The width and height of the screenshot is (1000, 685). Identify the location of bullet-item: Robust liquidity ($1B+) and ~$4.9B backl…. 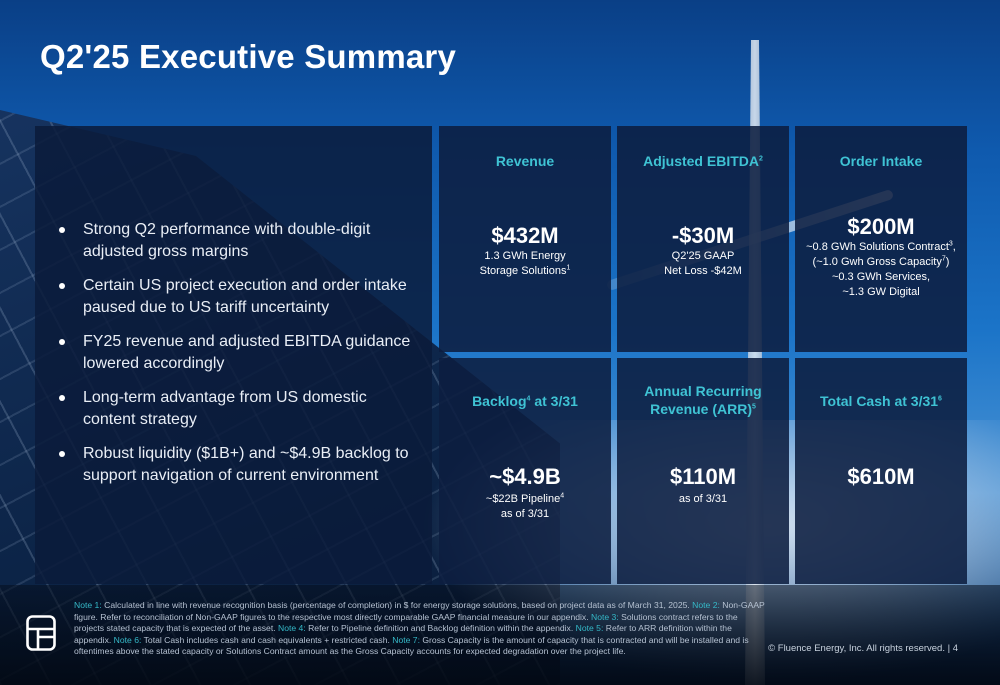
(235, 465).